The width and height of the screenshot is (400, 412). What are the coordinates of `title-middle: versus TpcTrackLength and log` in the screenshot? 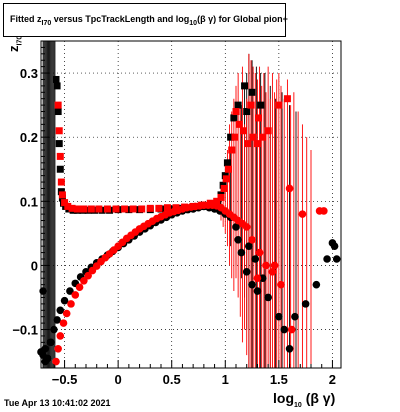 It's located at (120, 19).